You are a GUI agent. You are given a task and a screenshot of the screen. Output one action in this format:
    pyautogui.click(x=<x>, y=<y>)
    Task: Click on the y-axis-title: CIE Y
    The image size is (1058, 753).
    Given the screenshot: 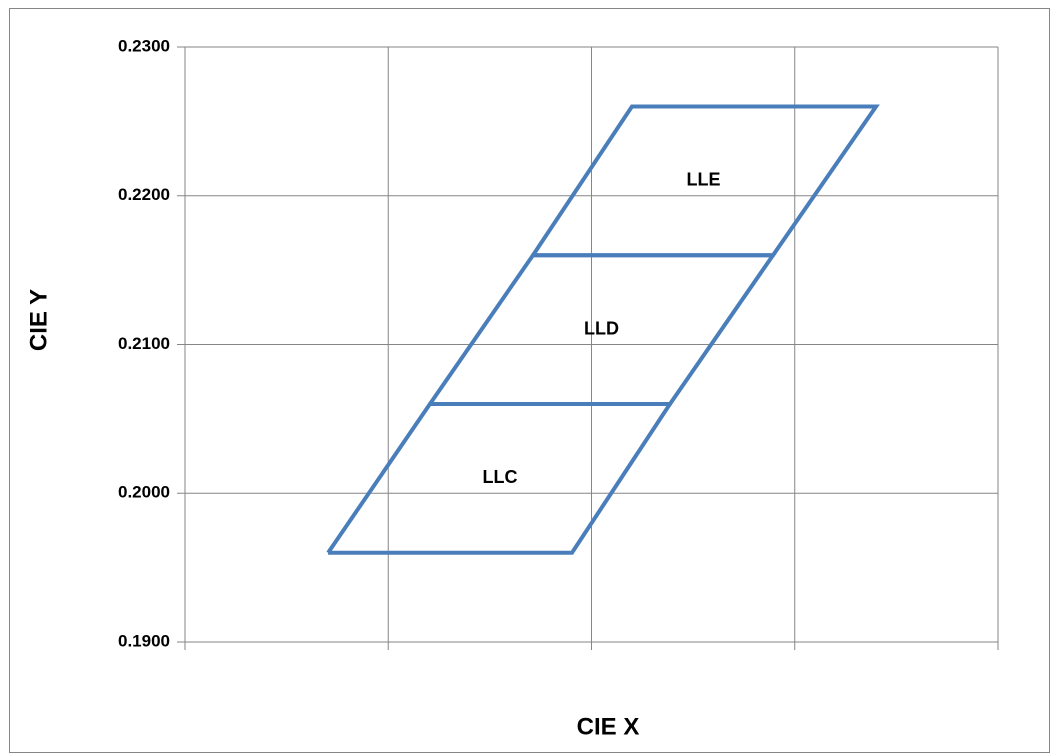 What is the action you would take?
    pyautogui.click(x=38, y=320)
    